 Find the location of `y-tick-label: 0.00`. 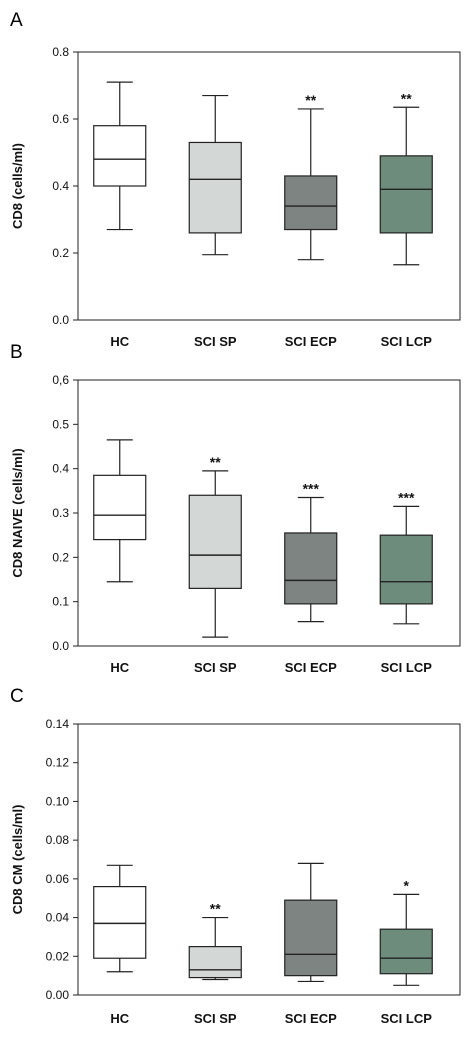

y-tick-label: 0.00 is located at coordinates (58, 995).